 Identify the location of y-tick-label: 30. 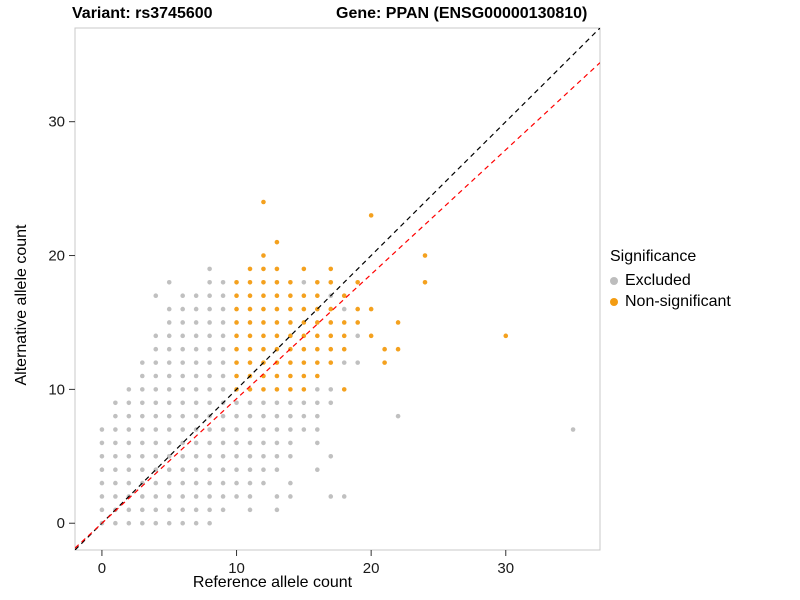
(56, 122).